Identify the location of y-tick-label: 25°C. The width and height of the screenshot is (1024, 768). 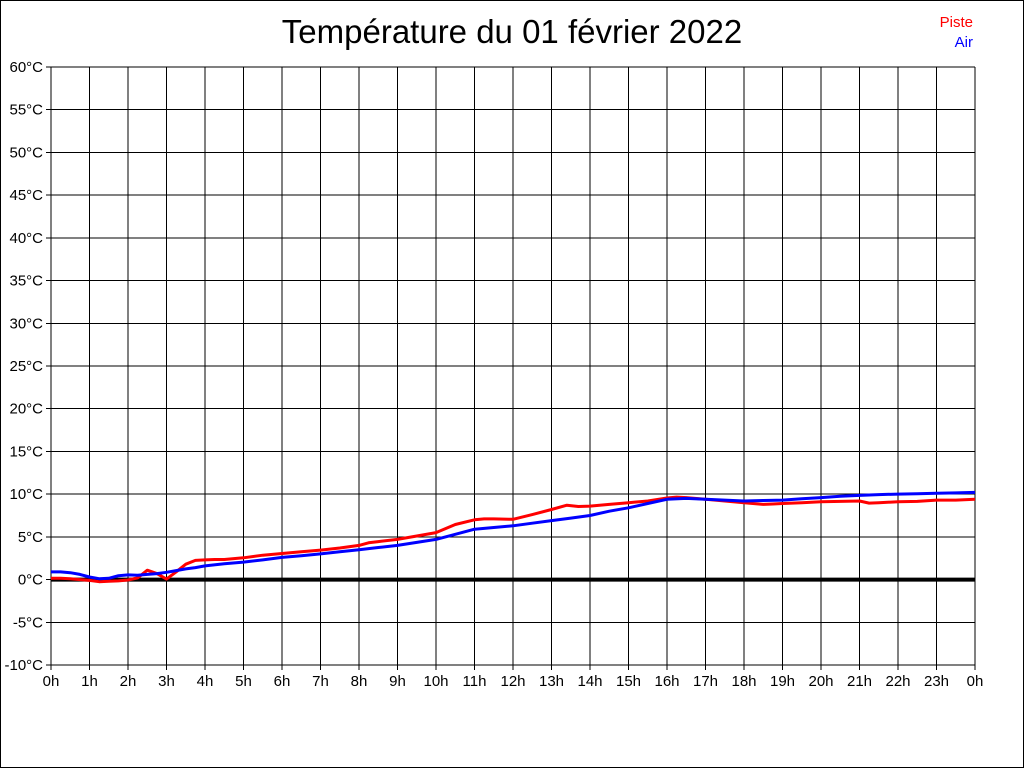
(26, 366).